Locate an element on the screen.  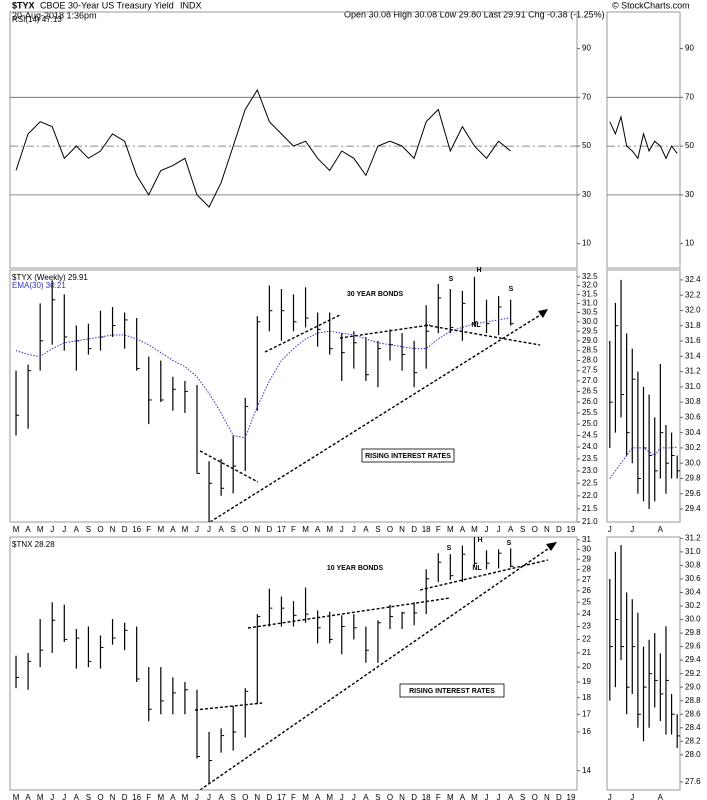
arrow-head is located at coordinates (543, 313).